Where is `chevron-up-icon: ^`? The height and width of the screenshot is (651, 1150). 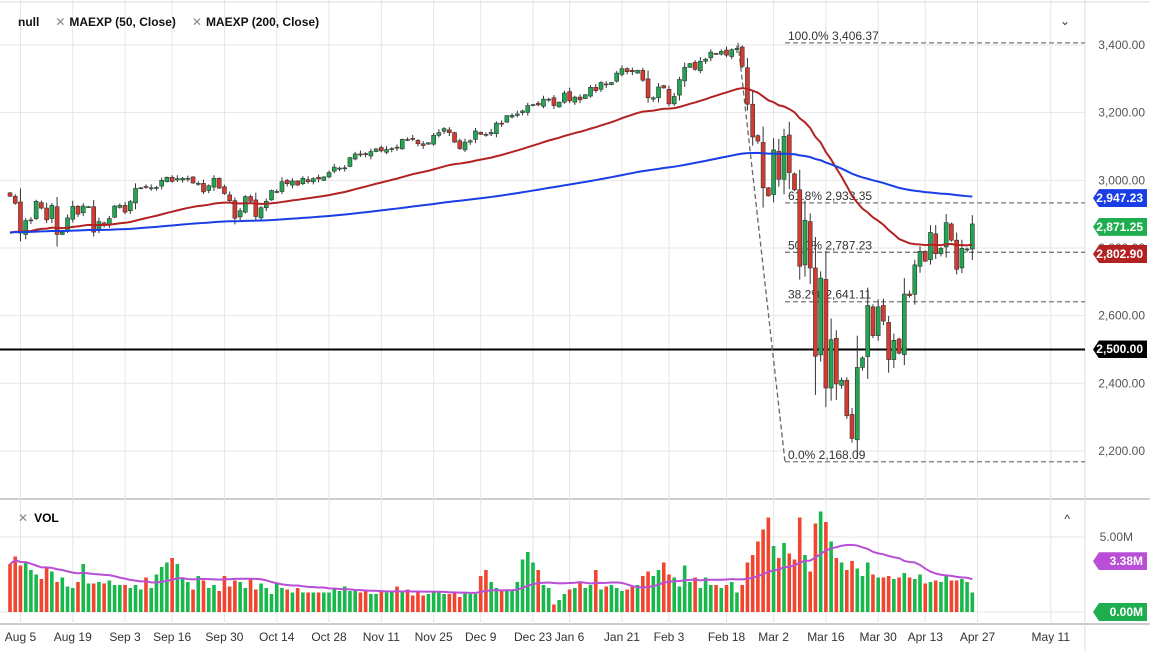
chevron-up-icon: ^ is located at coordinates (1067, 519).